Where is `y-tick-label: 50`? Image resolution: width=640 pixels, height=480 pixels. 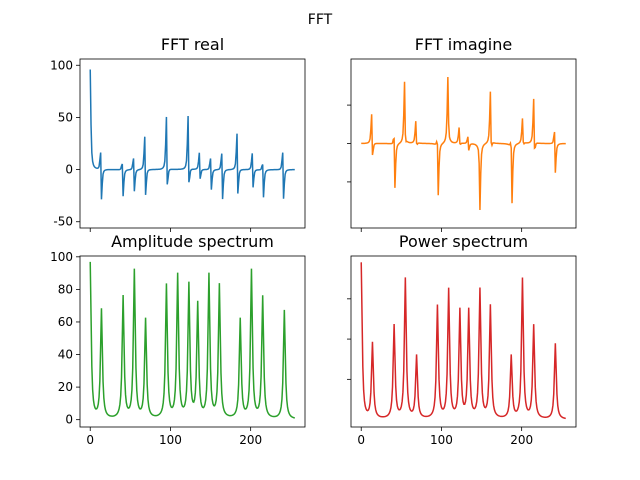
y-tick-label: 50 is located at coordinates (65, 117).